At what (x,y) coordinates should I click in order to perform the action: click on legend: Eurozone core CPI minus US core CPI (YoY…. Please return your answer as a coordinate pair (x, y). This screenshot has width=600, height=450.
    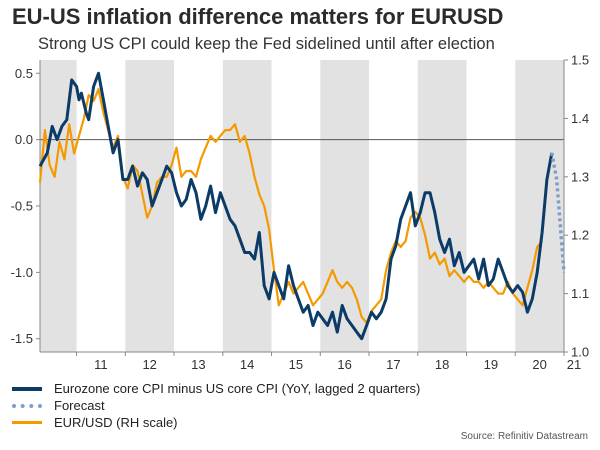
    Looking at the image, I should click on (216, 405).